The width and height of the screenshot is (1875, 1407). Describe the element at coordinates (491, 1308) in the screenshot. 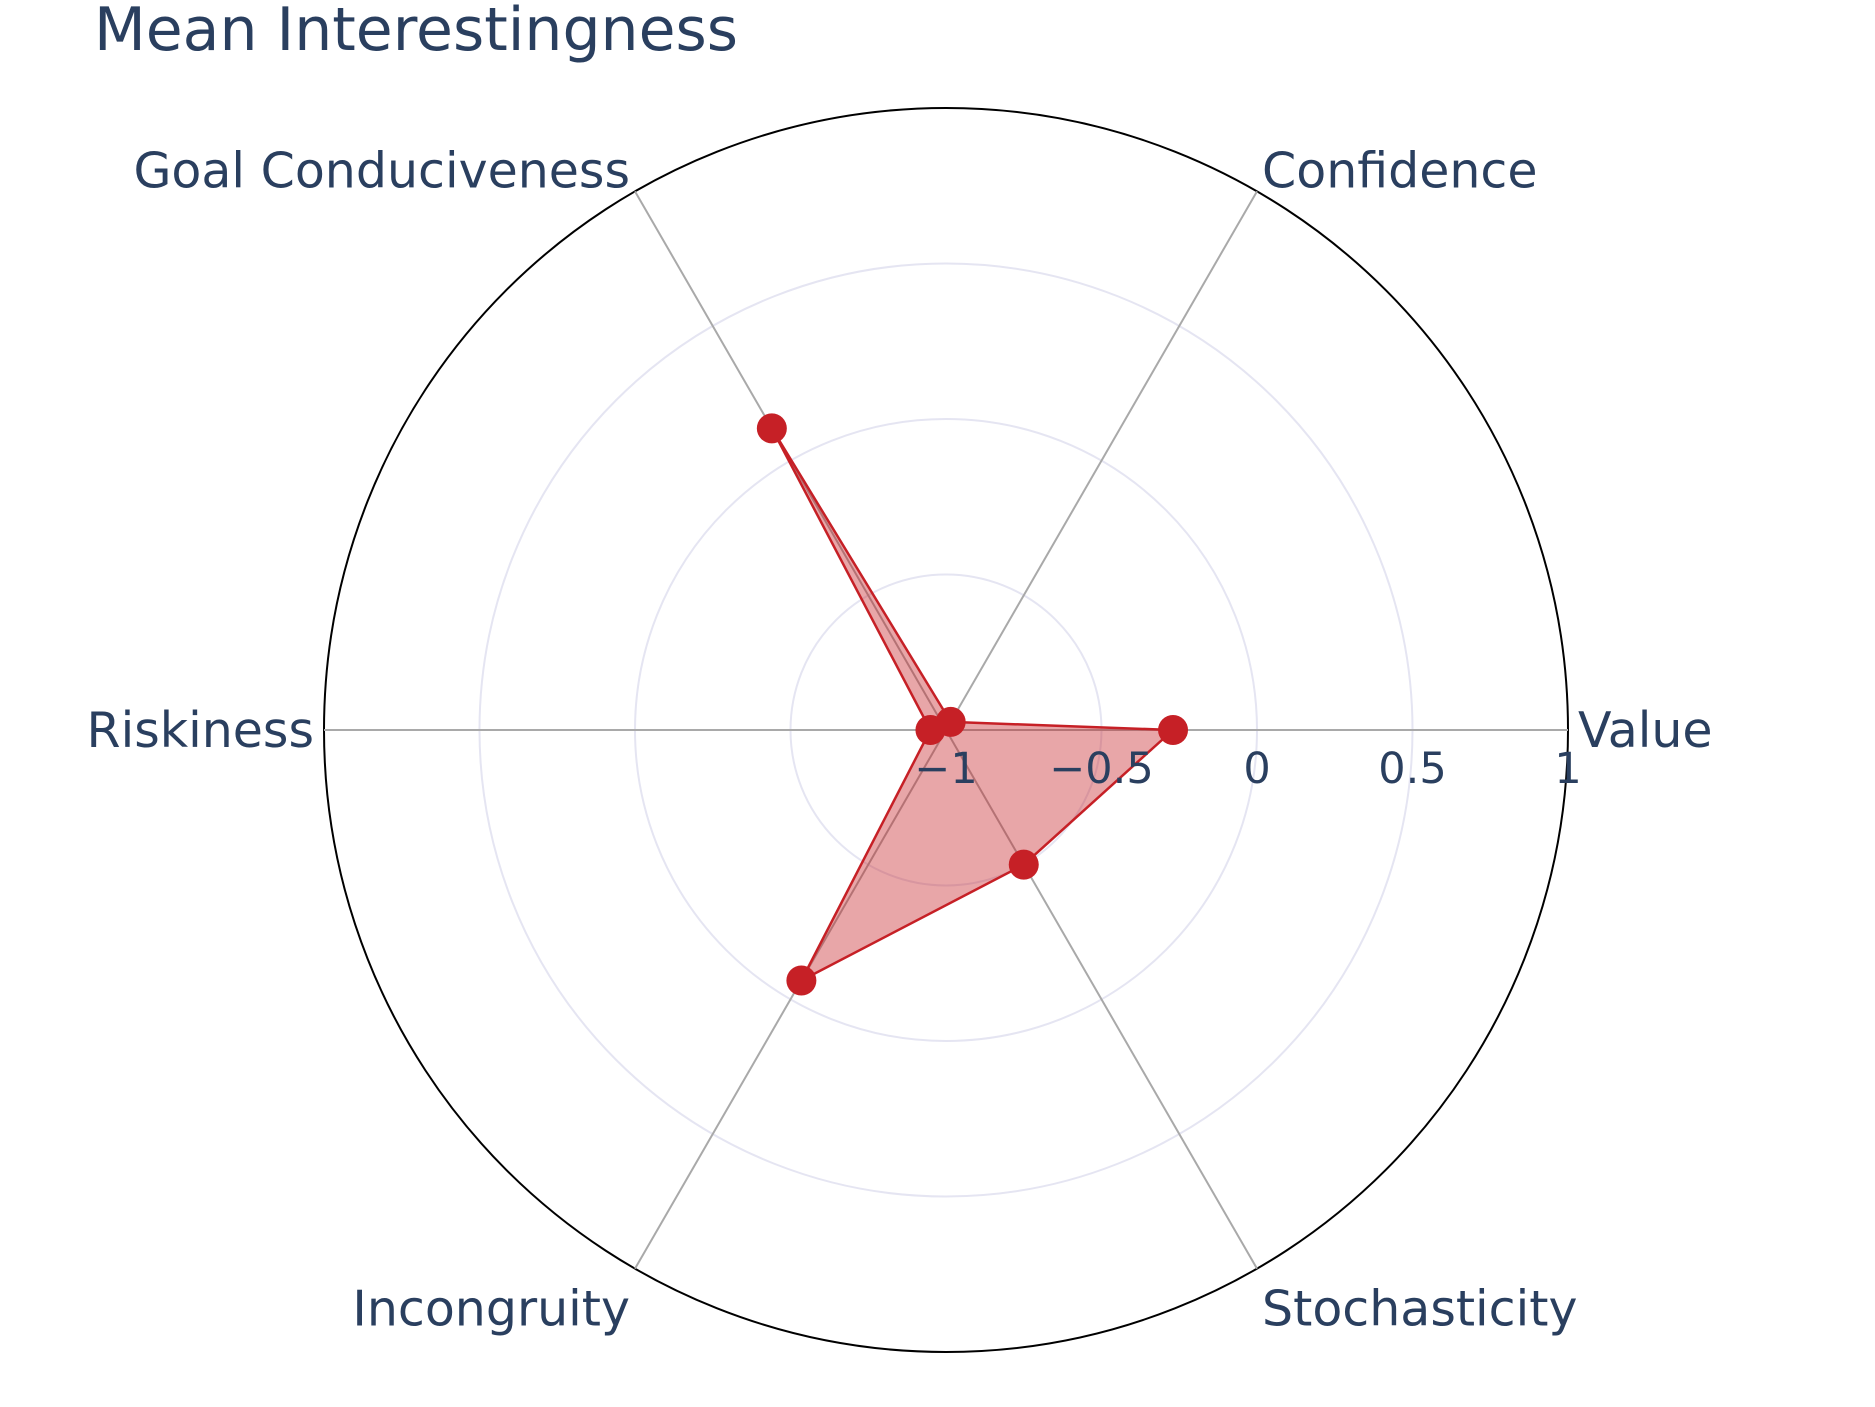

I see `axis-label: Incongruity` at that location.